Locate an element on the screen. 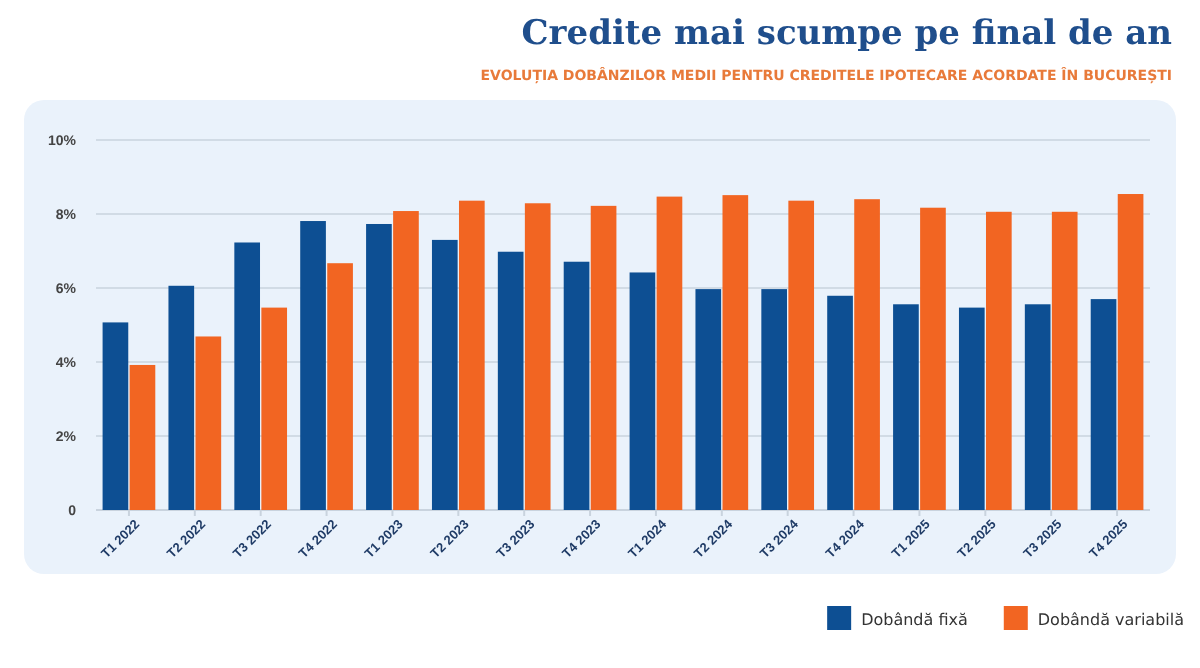 The width and height of the screenshot is (1200, 668). legend-label: Dobândă variabilă is located at coordinates (1111, 620).